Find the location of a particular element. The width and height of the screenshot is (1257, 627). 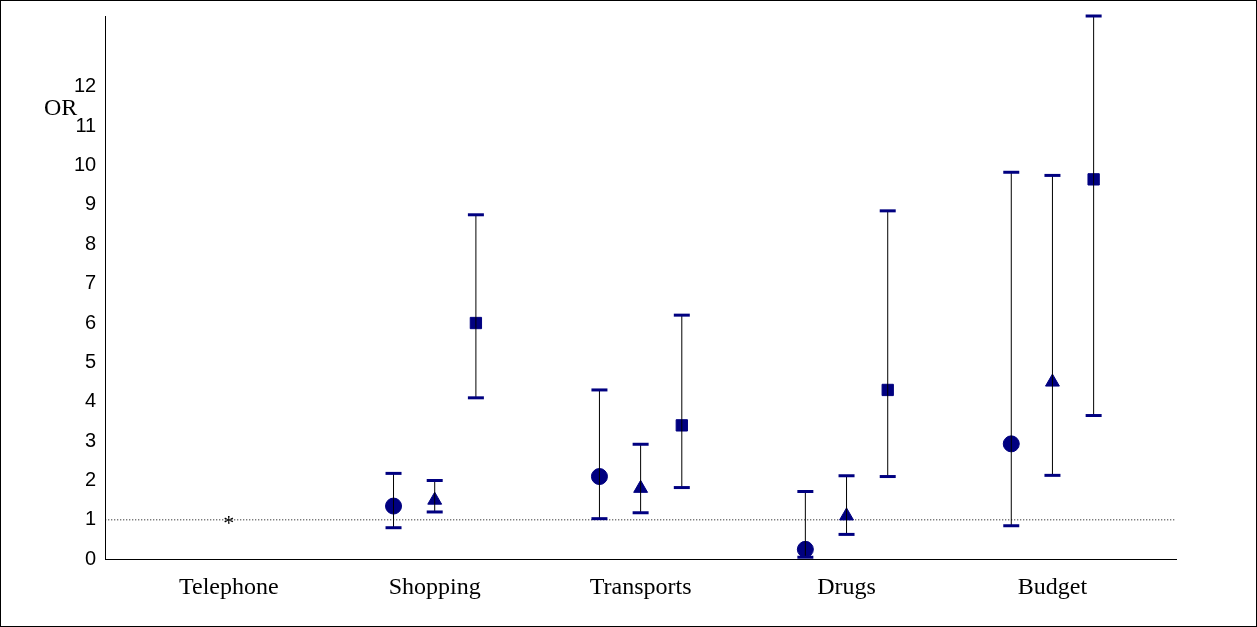

y-axis-title: OR is located at coordinates (60, 107).